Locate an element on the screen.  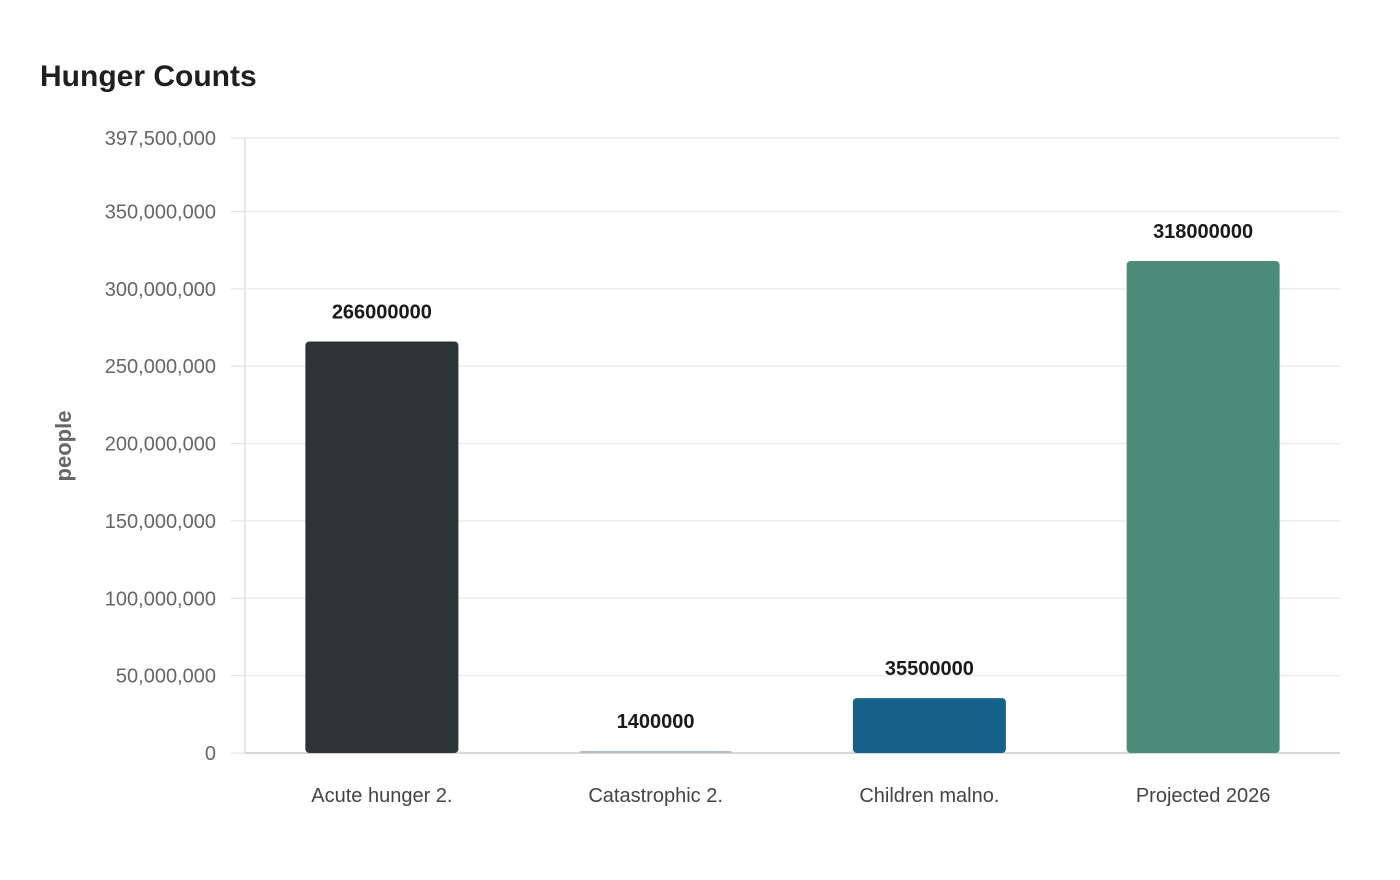
x-tick-label: Catastrophic 2. is located at coordinates (655, 796).